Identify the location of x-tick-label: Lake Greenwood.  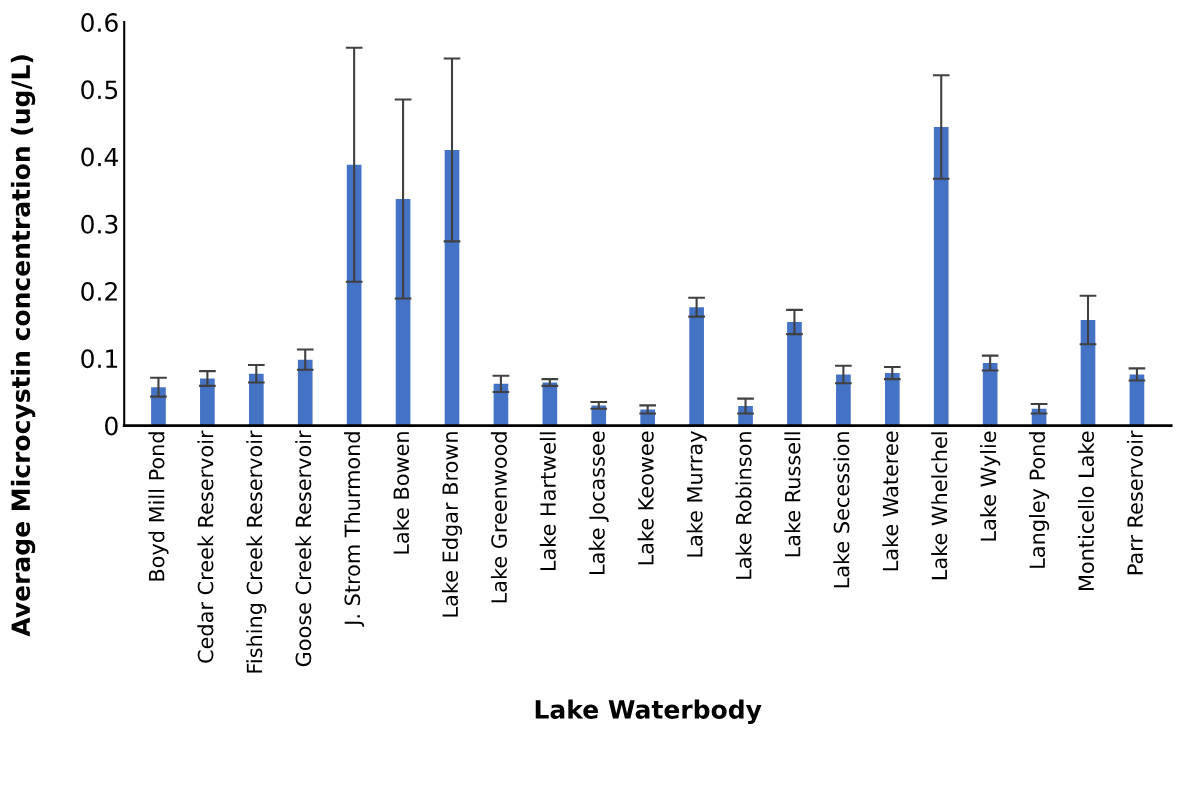
(498, 517).